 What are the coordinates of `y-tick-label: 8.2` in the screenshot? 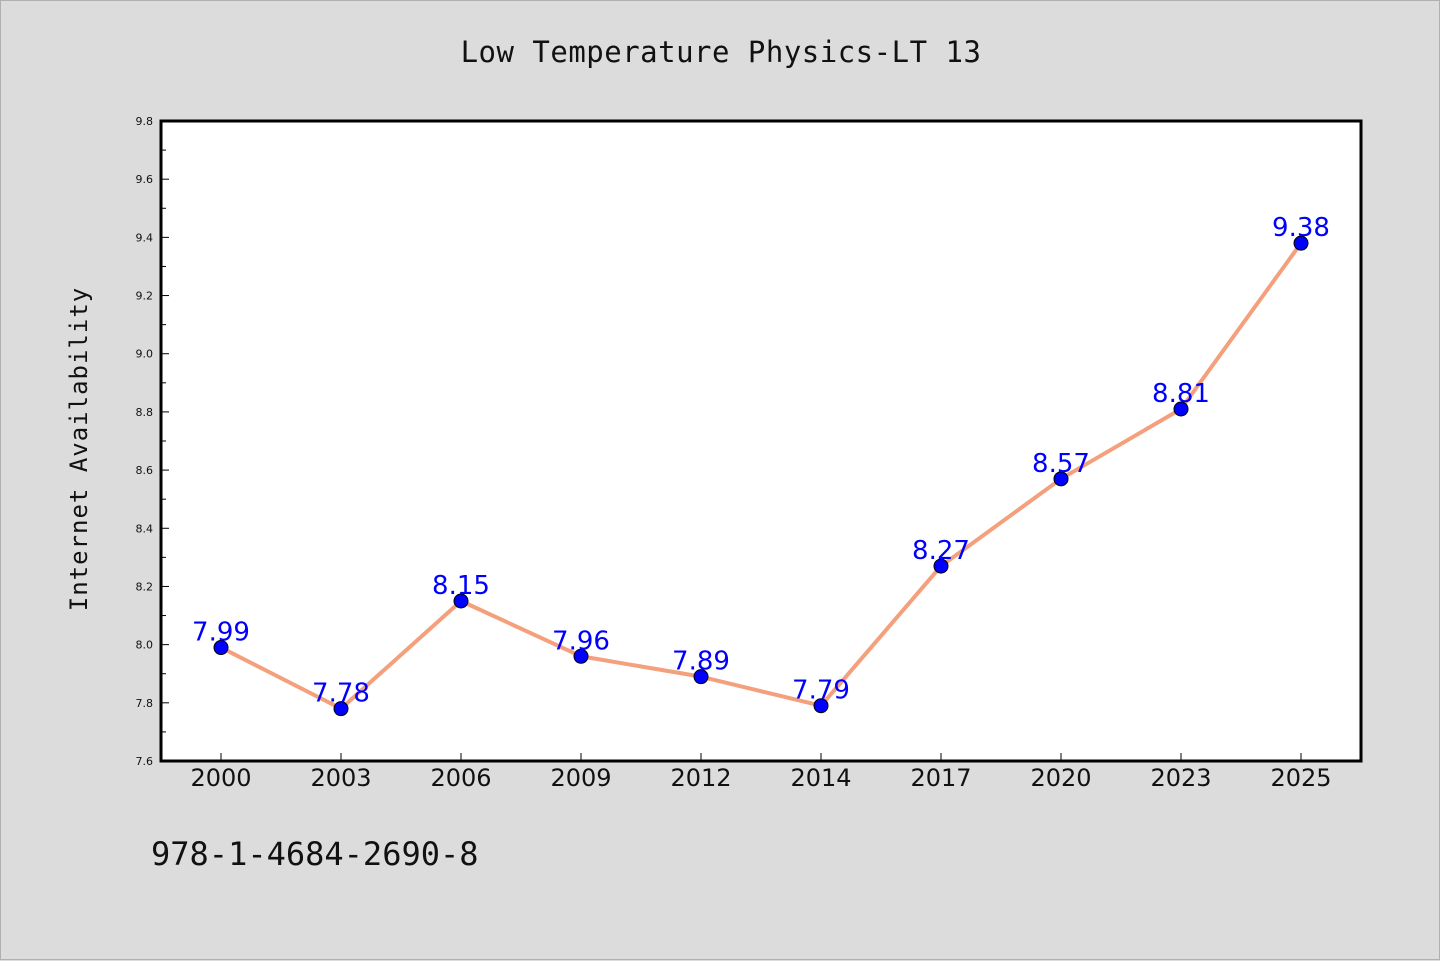 It's located at (145, 586).